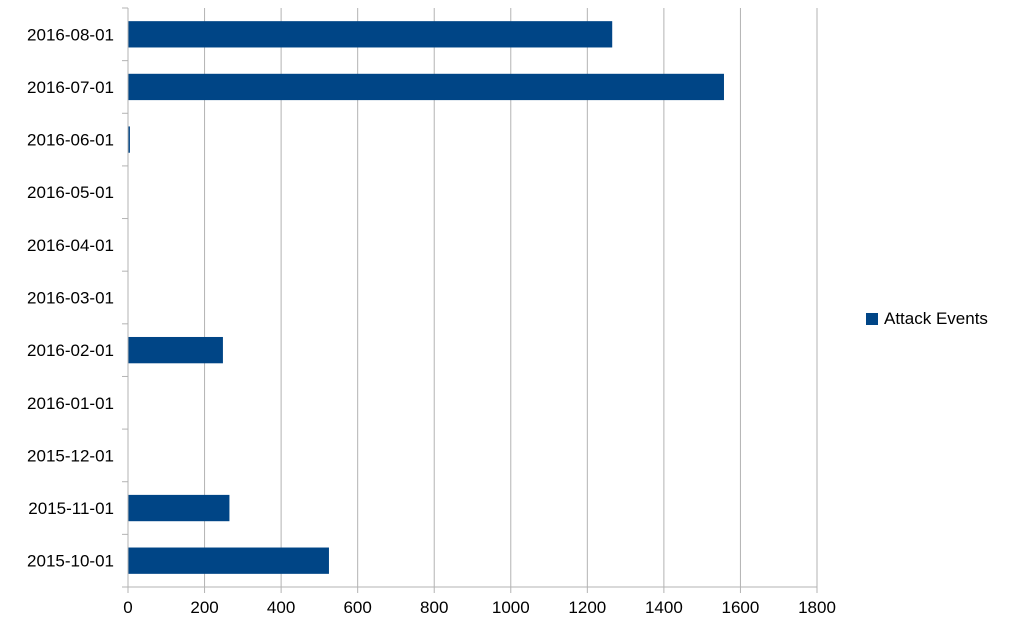 The height and width of the screenshot is (641, 1024). Describe the element at coordinates (70, 455) in the screenshot. I see `y-tick-label: 2015-12-01` at that location.